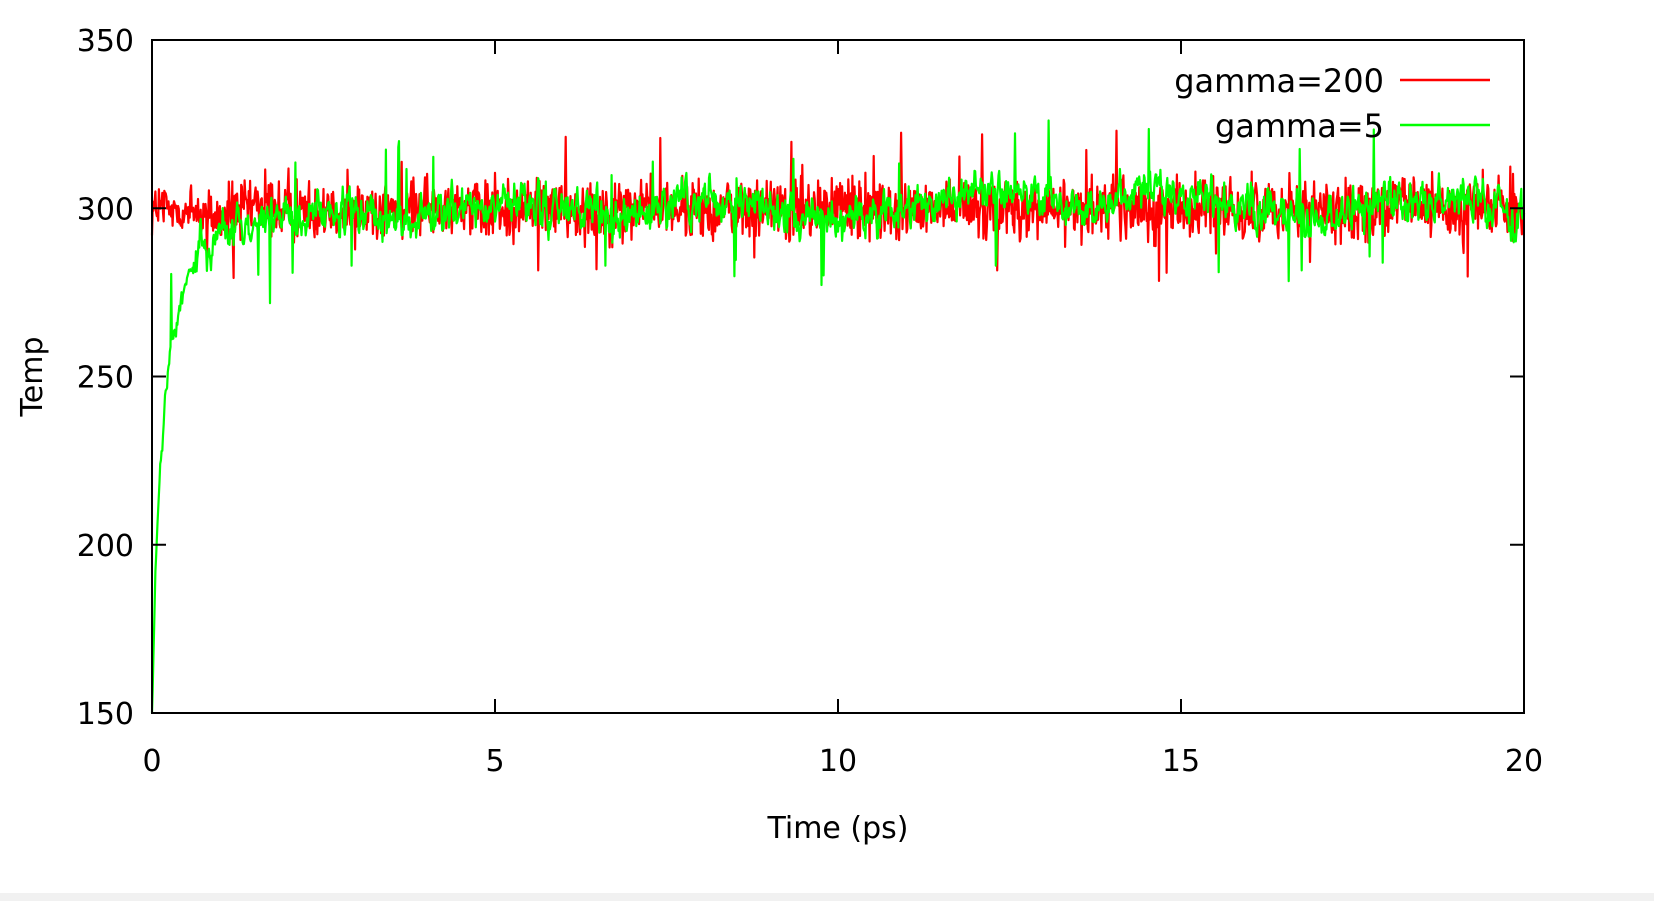  What do you see at coordinates (1181, 761) in the screenshot?
I see `x-tick-label: 15` at bounding box center [1181, 761].